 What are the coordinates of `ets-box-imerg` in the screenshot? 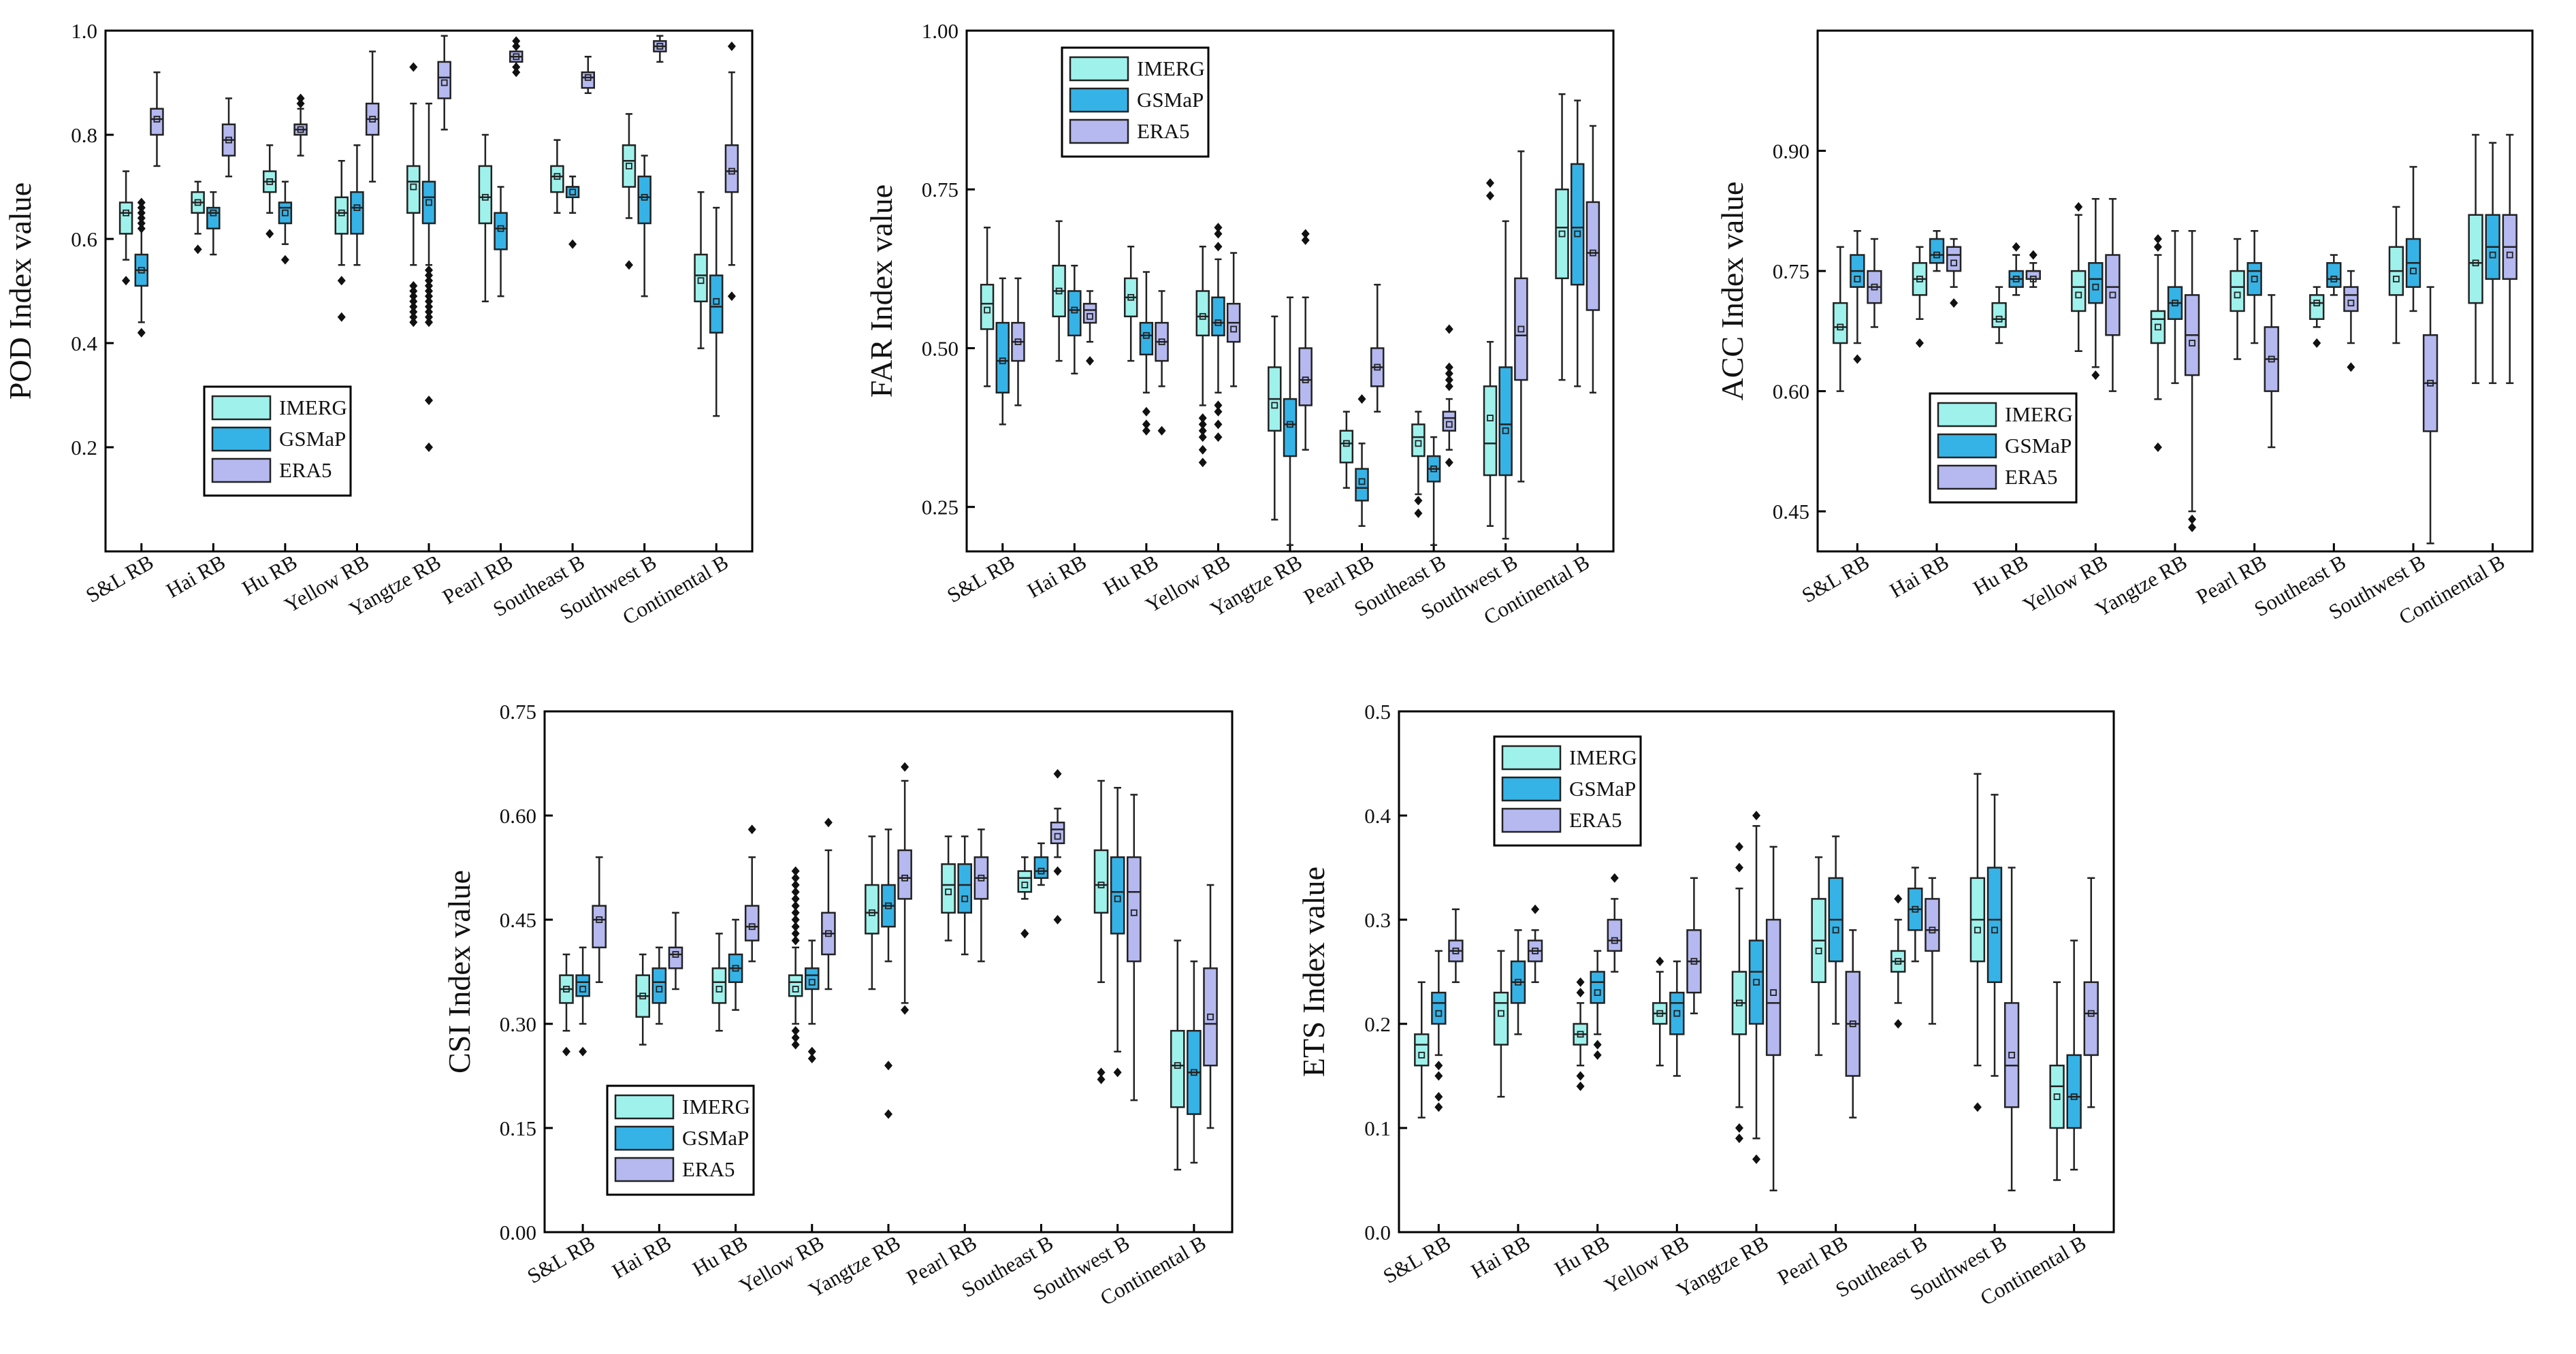 It's located at (1660, 1012).